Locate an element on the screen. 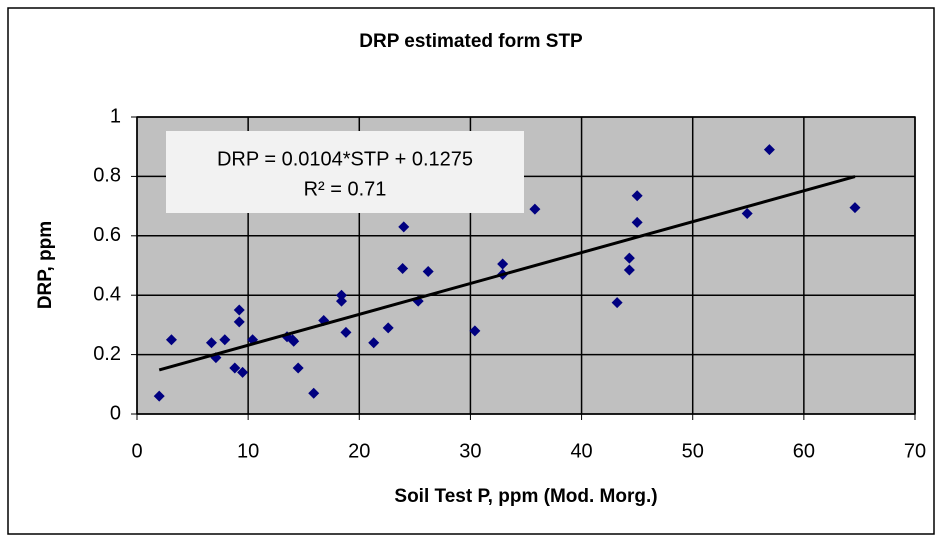  chart-title: DRP estimated form STP is located at coordinates (471, 41).